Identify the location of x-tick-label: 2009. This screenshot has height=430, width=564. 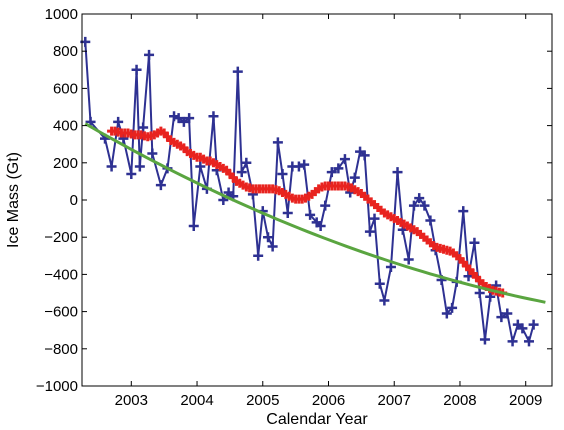
(525, 400).